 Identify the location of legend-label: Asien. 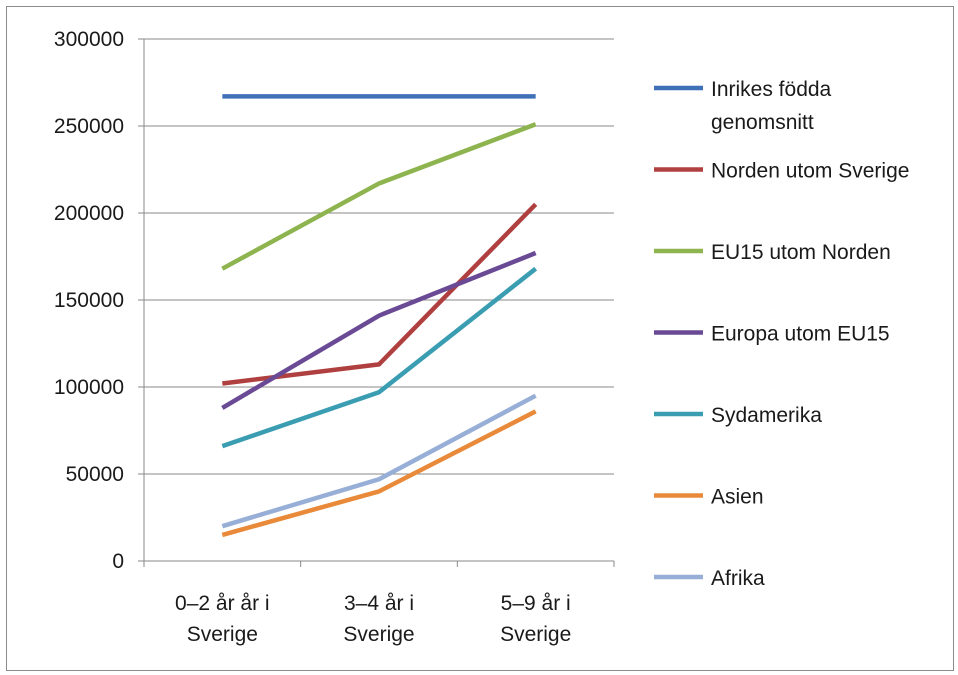
(737, 497).